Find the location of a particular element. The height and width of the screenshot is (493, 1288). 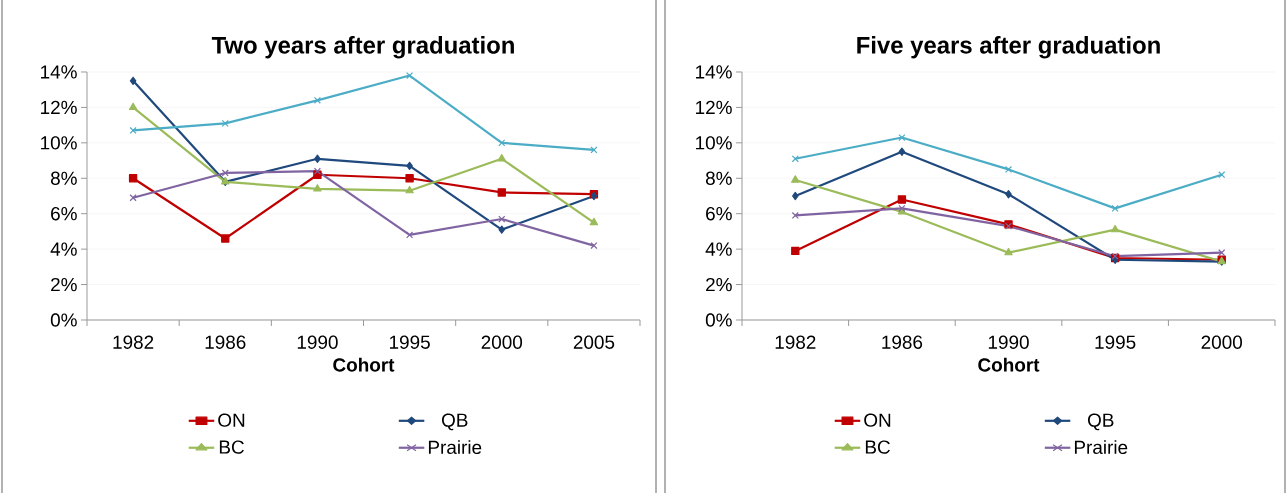

chart-title: Two years after graduation is located at coordinates (362, 47).